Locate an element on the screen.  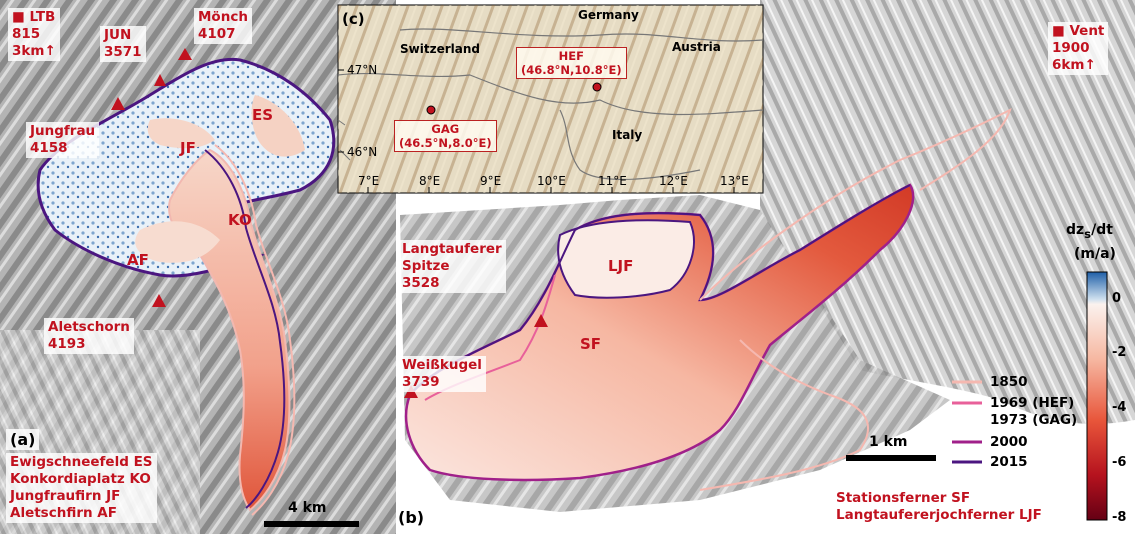
peak-marker-jungfrau is located at coordinates (118, 103).